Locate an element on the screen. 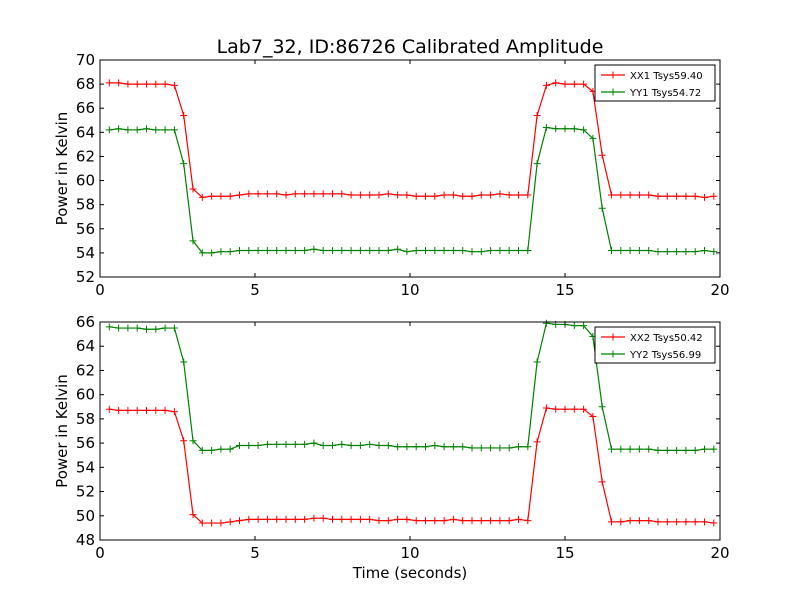 Image resolution: width=800 pixels, height=604 pixels. x-tick-label: 20 is located at coordinates (719, 290).